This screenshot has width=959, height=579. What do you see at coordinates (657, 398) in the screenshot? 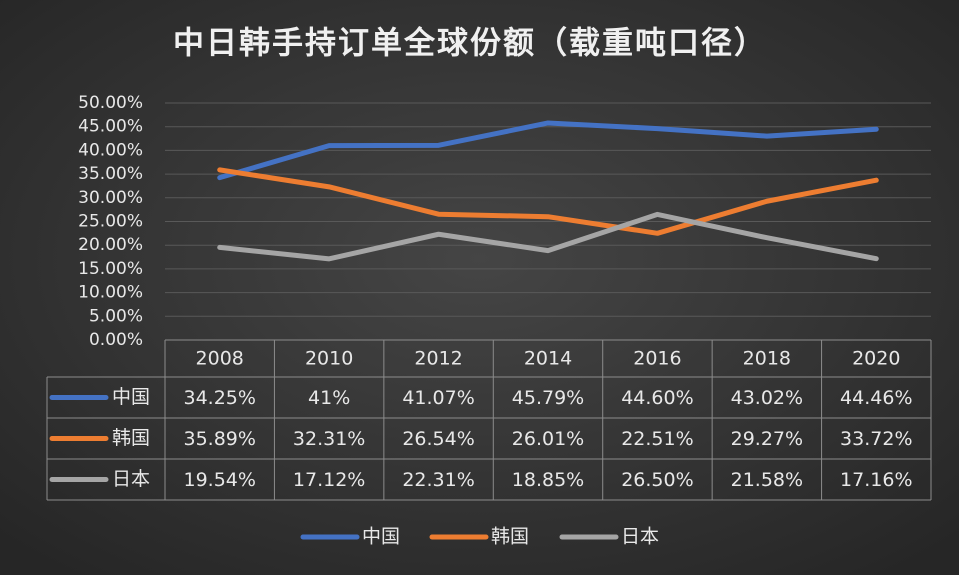
I see `table-cell: 44.60%` at bounding box center [657, 398].